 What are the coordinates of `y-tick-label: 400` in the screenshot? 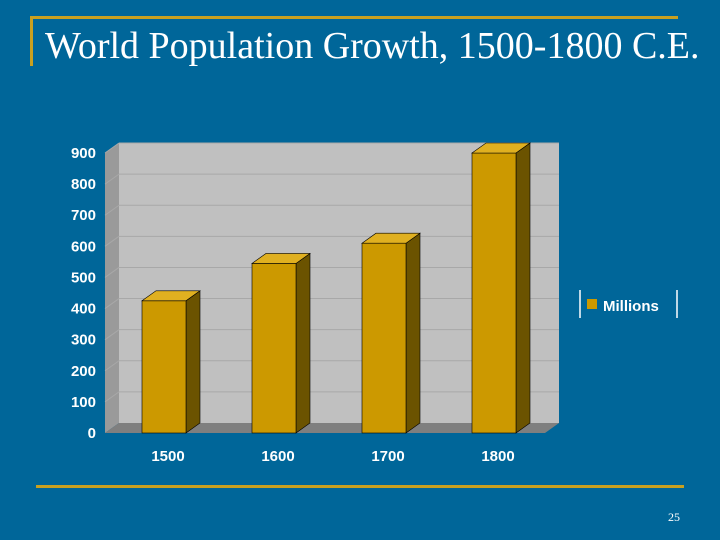 It's located at (83, 309).